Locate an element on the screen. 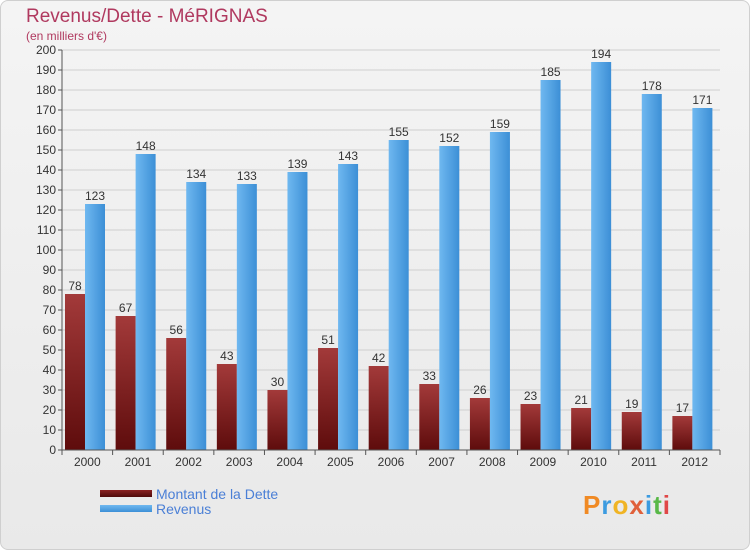 The height and width of the screenshot is (550, 750). proxiti-logo: Proxiti is located at coordinates (627, 505).